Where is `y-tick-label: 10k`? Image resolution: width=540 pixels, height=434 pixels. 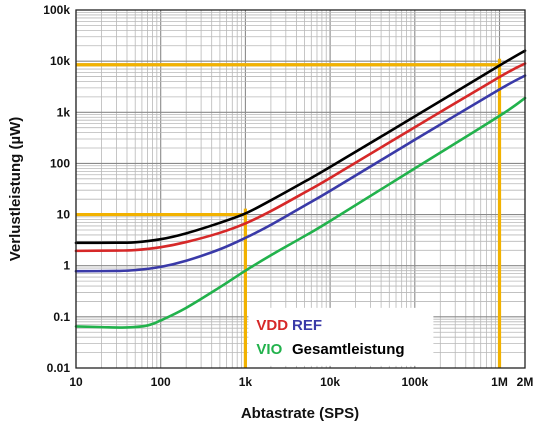
y-tick-label: 10k is located at coordinates (60, 61).